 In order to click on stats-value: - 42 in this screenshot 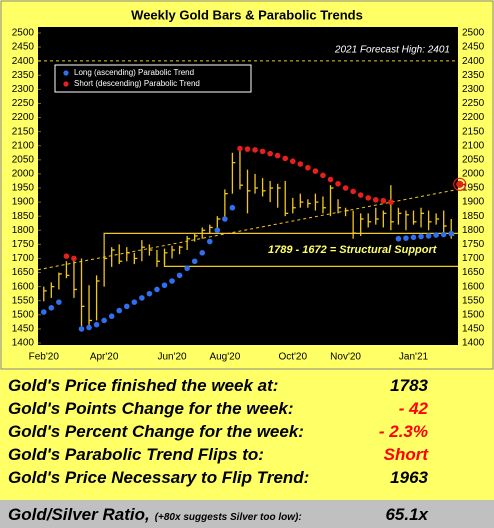, I will do `click(413, 408)`.